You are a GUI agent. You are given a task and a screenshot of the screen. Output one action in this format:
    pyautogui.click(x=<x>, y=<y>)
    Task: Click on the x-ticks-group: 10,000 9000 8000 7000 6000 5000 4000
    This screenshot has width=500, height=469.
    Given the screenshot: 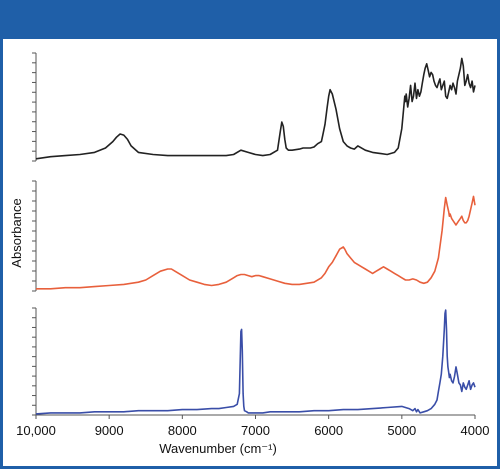 What is the action you would take?
    pyautogui.click(x=252, y=426)
    